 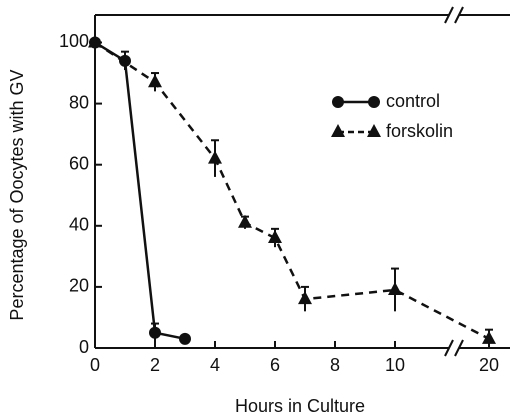 What do you see at coordinates (95, 365) in the screenshot?
I see `x-tick-label: 0` at bounding box center [95, 365].